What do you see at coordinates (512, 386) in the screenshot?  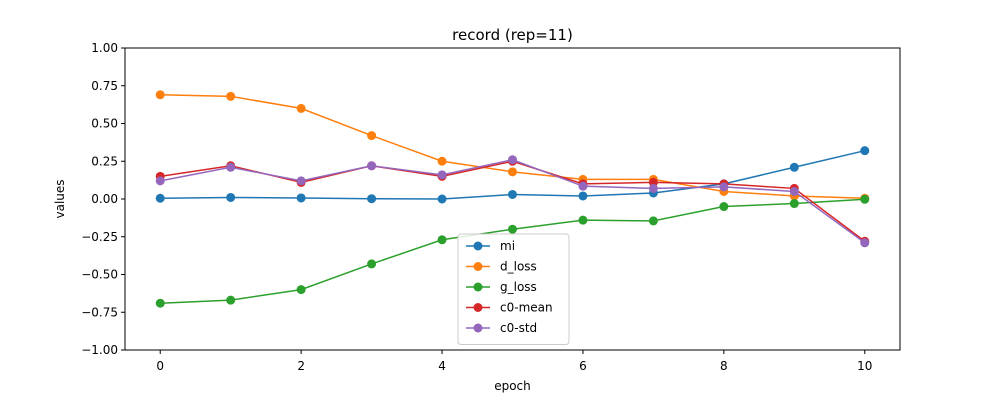 I see `x-axis-label: epoch` at bounding box center [512, 386].